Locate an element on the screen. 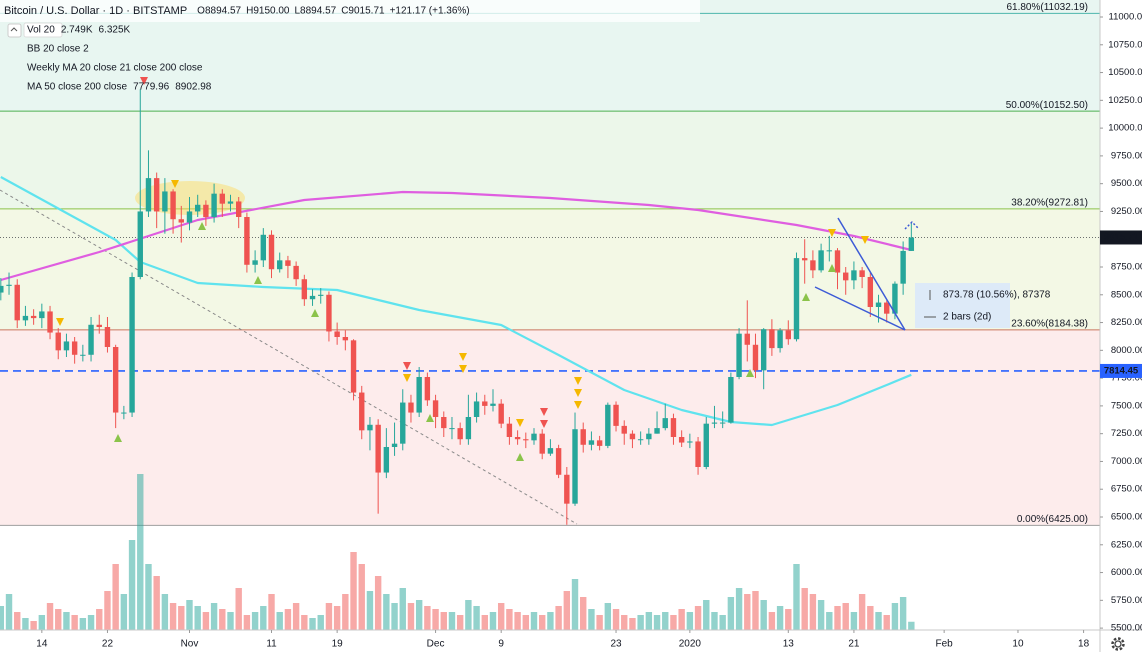  fib-label: 38.20%(9272.81) is located at coordinates (1049, 203).